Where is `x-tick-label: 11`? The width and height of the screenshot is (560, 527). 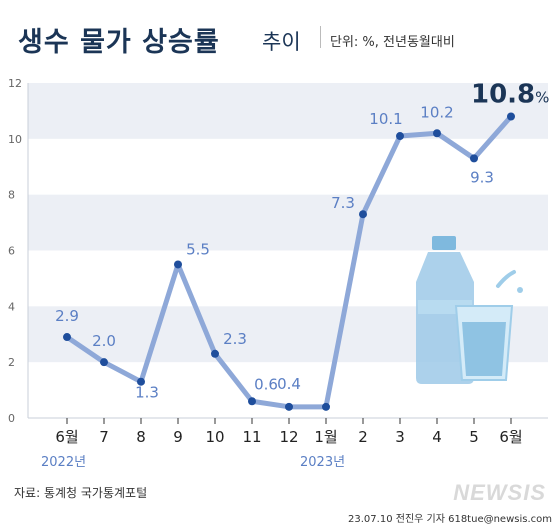 x-tick-label: 11 is located at coordinates (251, 437).